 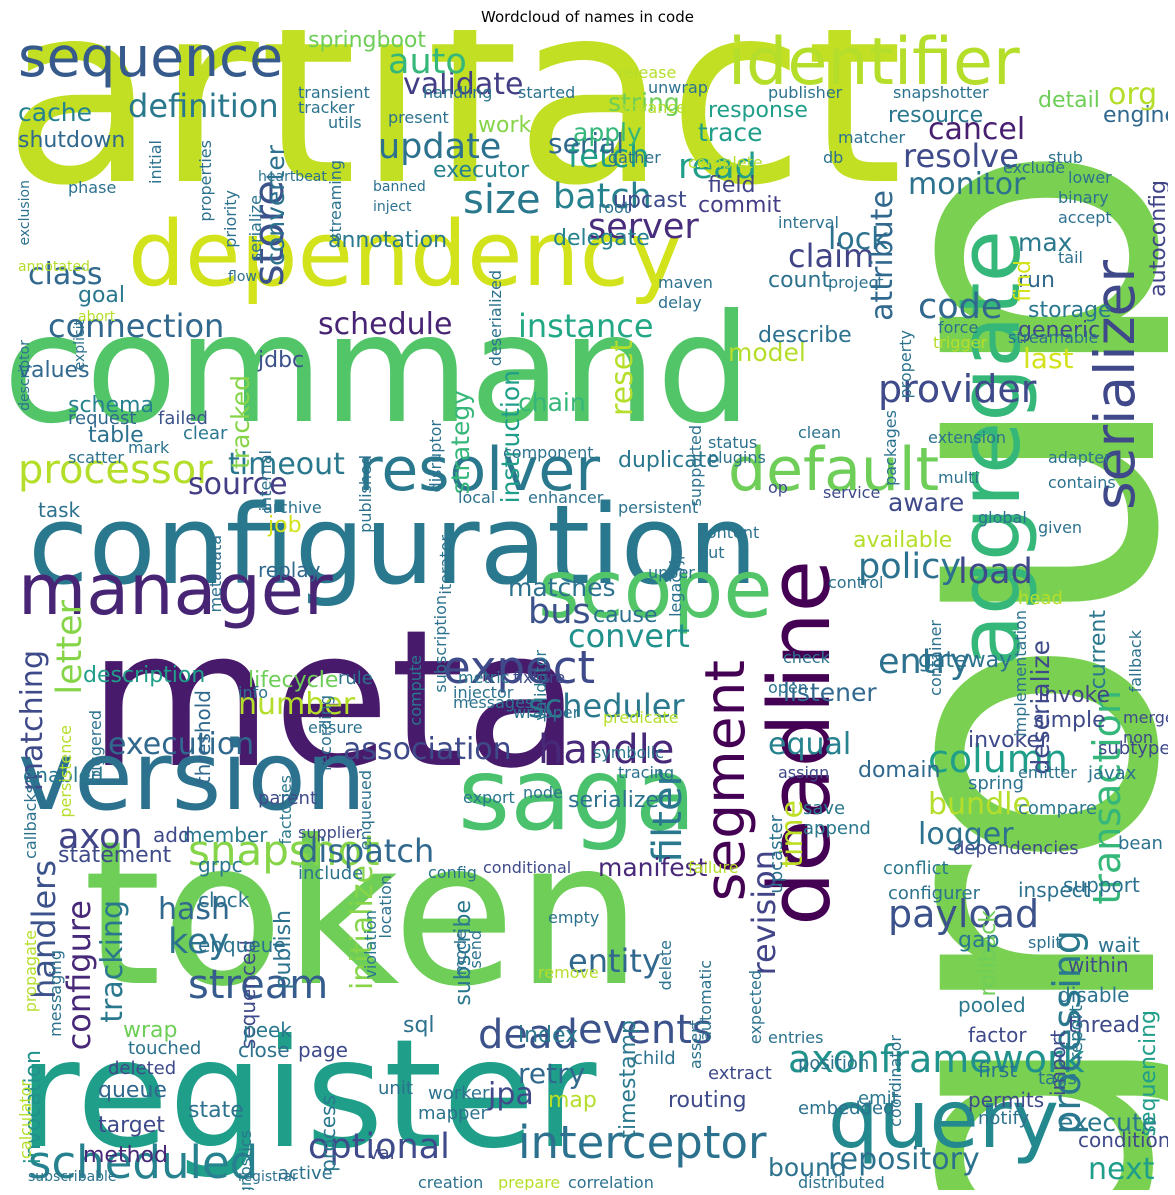 What do you see at coordinates (284, 850) in the screenshot?
I see `word-snapshot: snapshot` at bounding box center [284, 850].